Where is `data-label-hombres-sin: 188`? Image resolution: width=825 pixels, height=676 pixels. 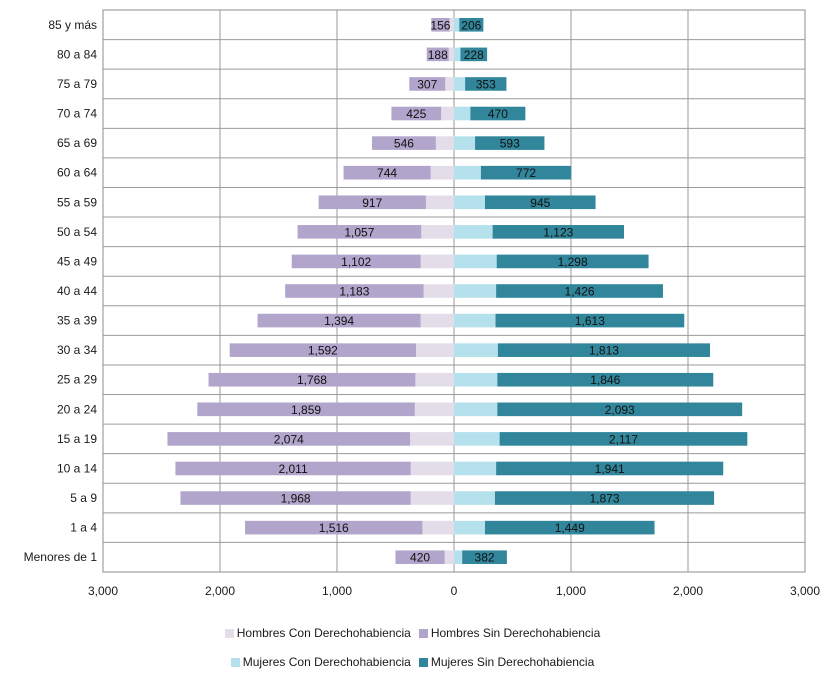 data-label-hombres-sin: 188 is located at coordinates (438, 55).